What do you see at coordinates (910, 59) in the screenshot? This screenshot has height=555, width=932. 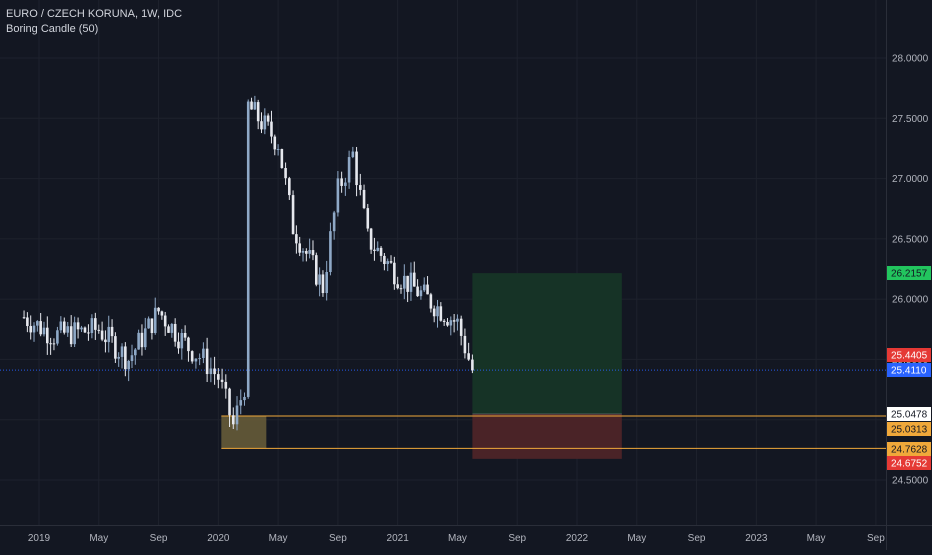 I see `y-tick-label: 28.0000` at bounding box center [910, 59].